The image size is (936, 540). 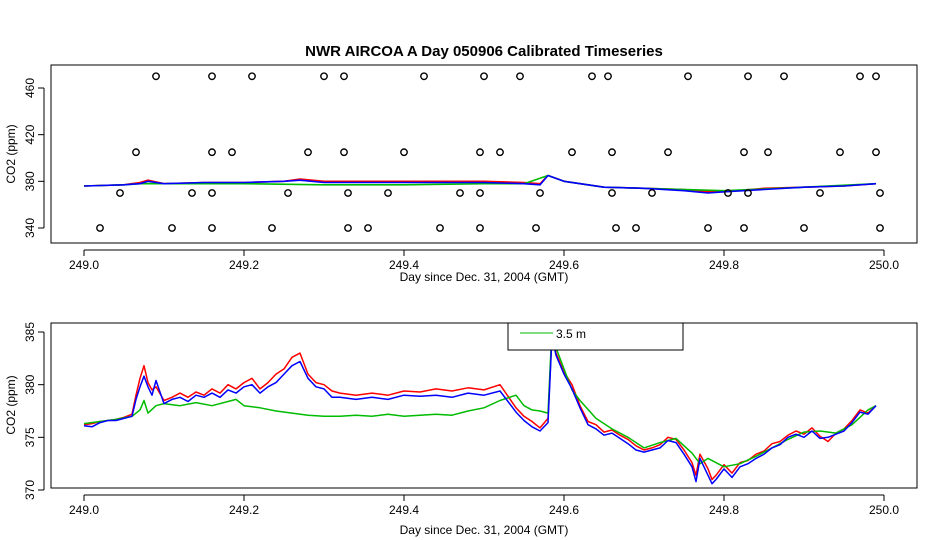 What do you see at coordinates (30, 437) in the screenshot?
I see `y-tick-label: 375` at bounding box center [30, 437].